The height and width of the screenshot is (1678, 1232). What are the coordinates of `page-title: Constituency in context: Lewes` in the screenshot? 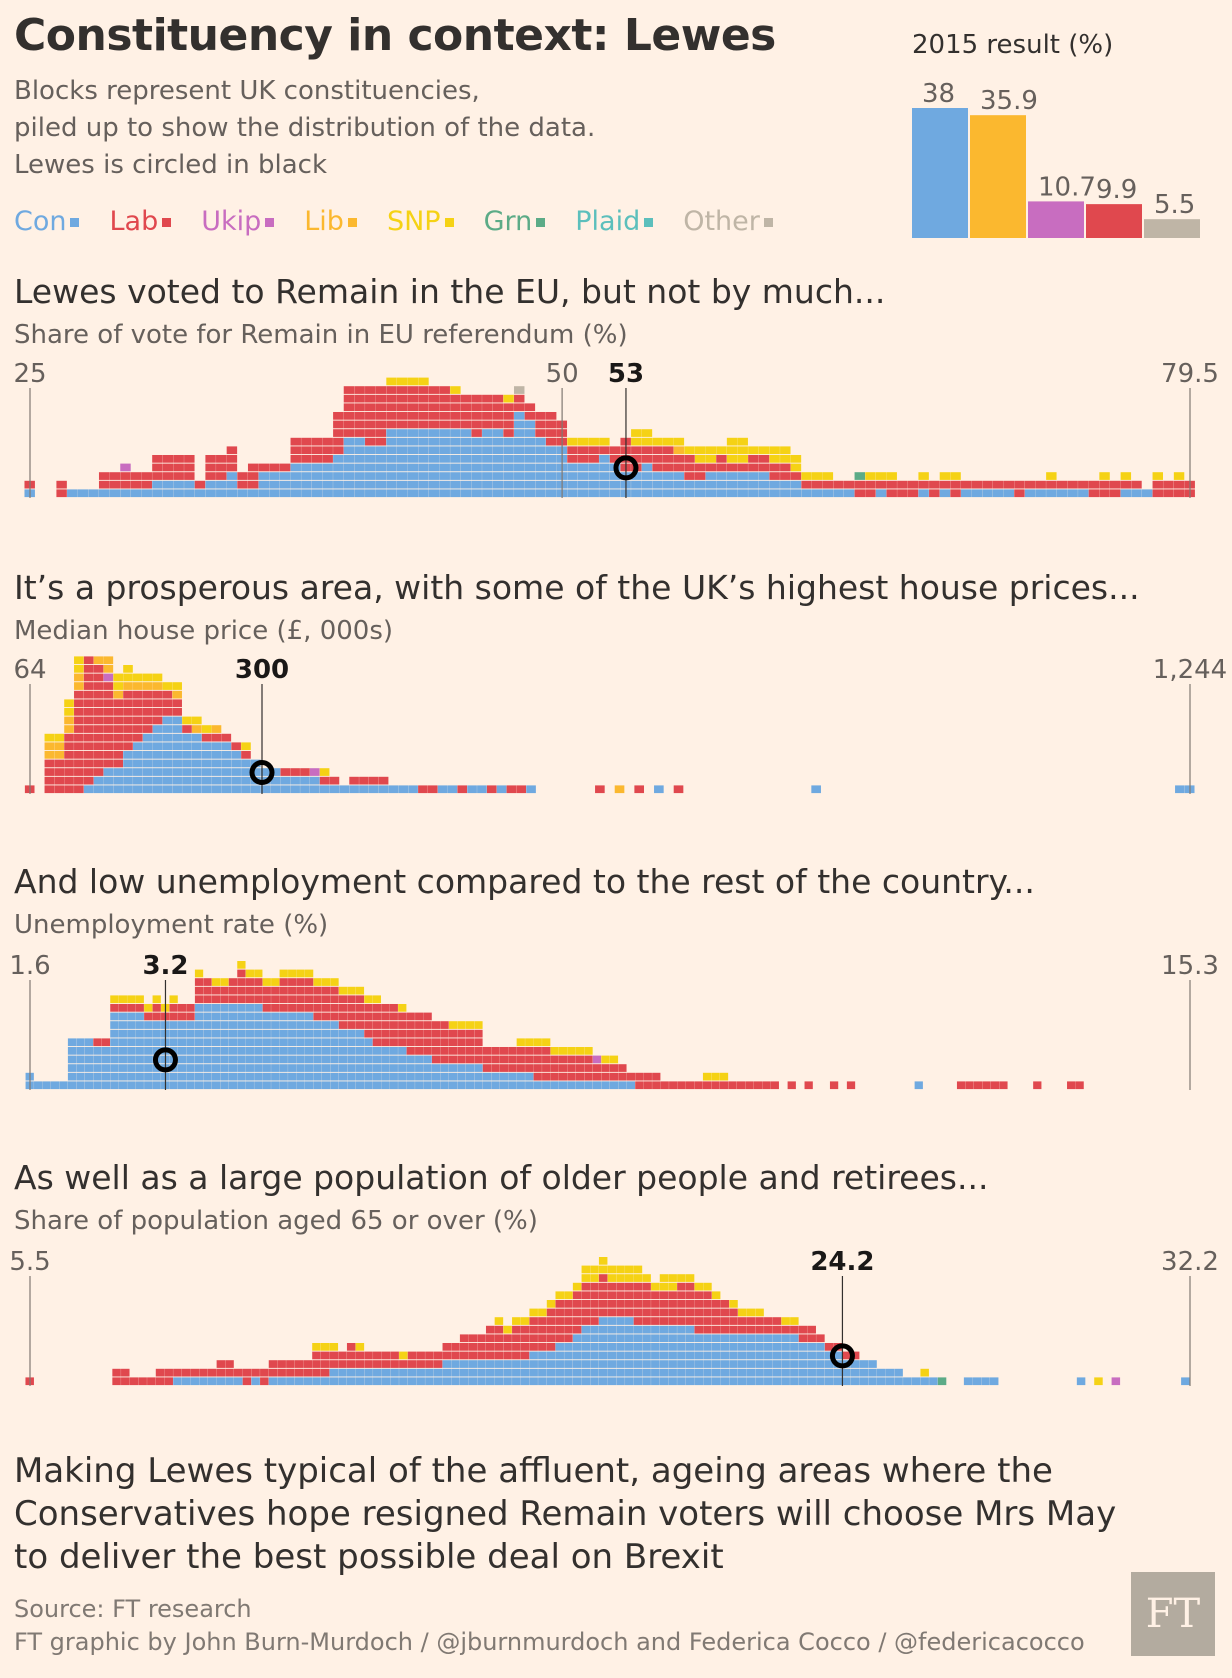 It's located at (395, 35).